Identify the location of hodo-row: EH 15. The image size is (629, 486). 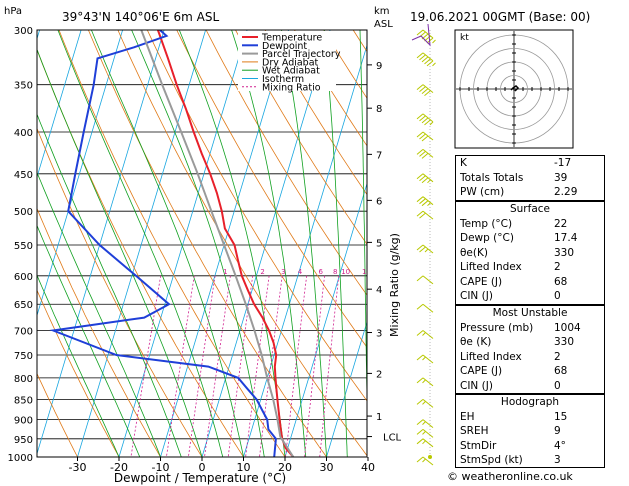
(514, 416).